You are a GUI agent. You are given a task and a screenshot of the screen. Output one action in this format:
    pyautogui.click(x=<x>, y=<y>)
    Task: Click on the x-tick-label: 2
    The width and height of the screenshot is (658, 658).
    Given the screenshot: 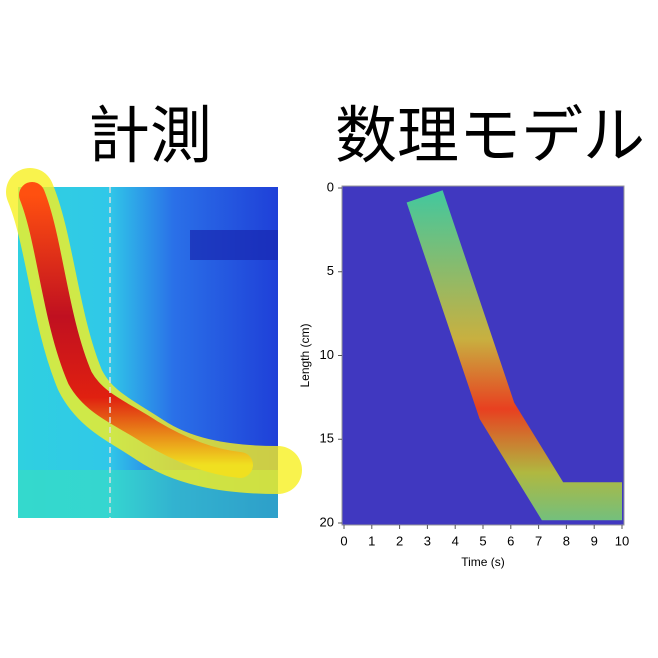 What is the action you would take?
    pyautogui.click(x=399, y=540)
    